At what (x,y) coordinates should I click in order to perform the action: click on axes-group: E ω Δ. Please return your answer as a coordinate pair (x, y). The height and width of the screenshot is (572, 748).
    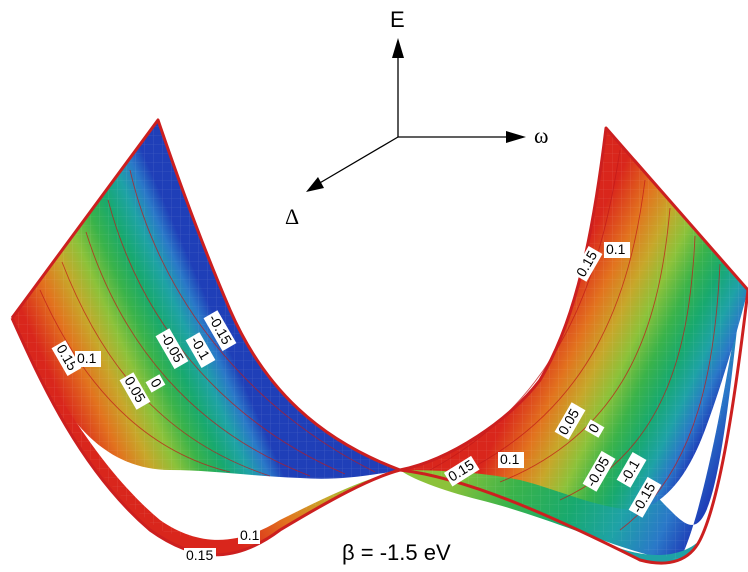
    Looking at the image, I should click on (416, 118).